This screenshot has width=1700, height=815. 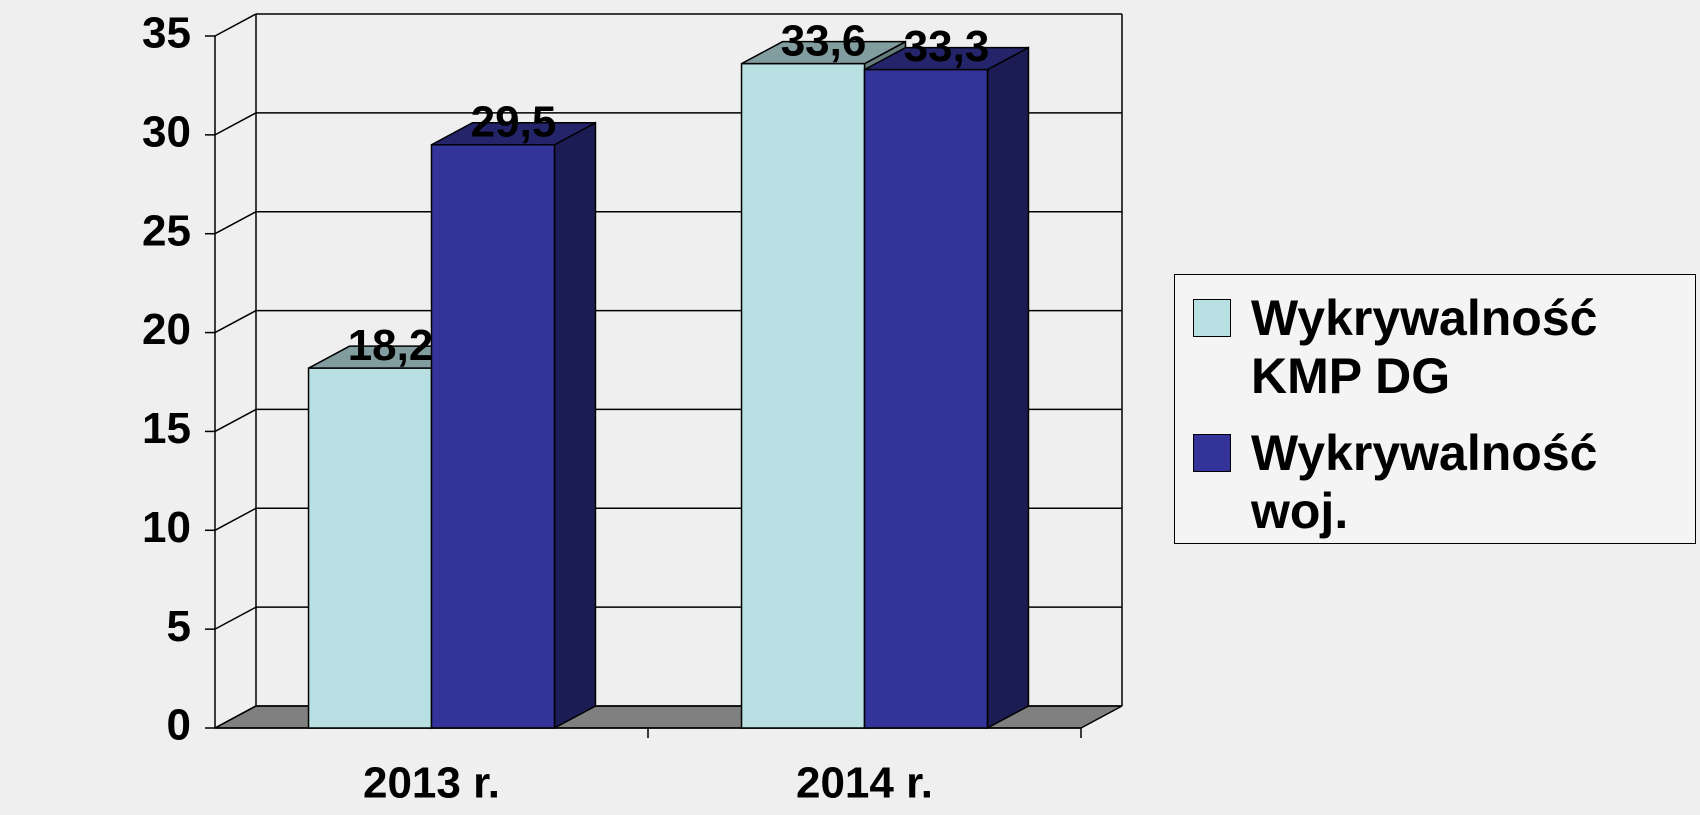 What do you see at coordinates (864, 783) in the screenshot?
I see `x-tick-label: 2014 r.` at bounding box center [864, 783].